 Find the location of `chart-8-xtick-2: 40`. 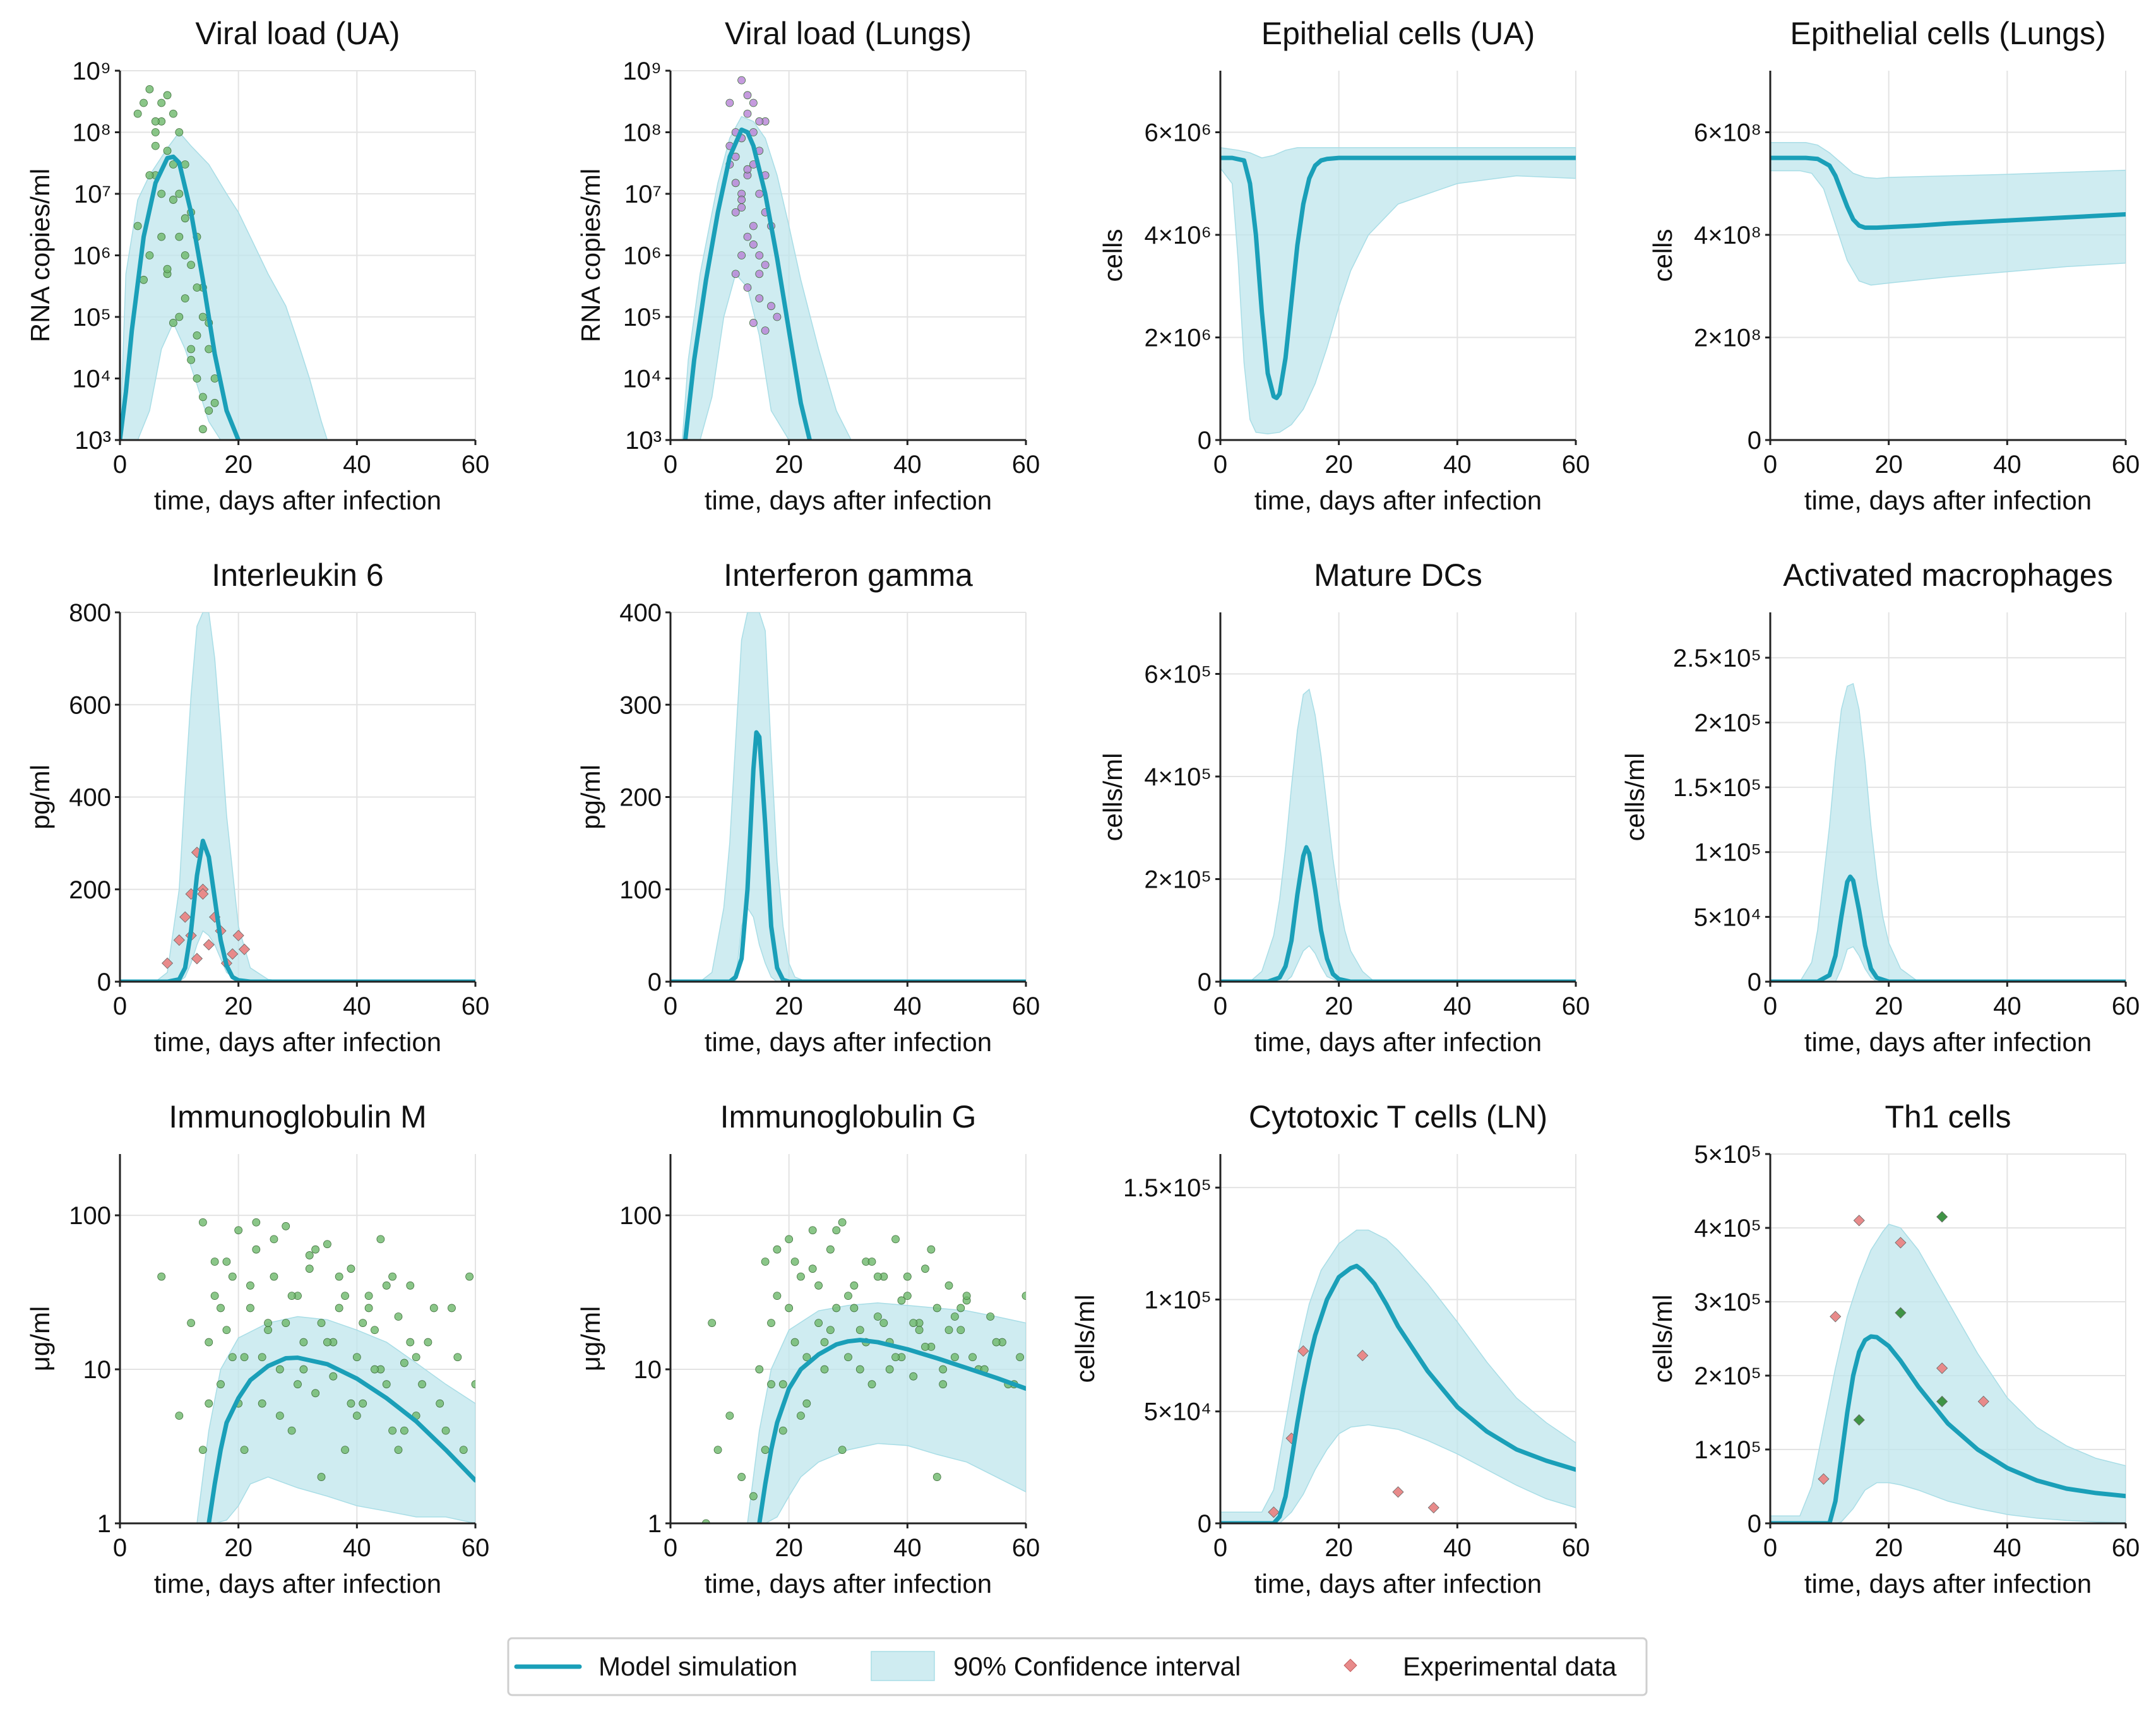

chart-8-xtick-2: 40 is located at coordinates (357, 1548).